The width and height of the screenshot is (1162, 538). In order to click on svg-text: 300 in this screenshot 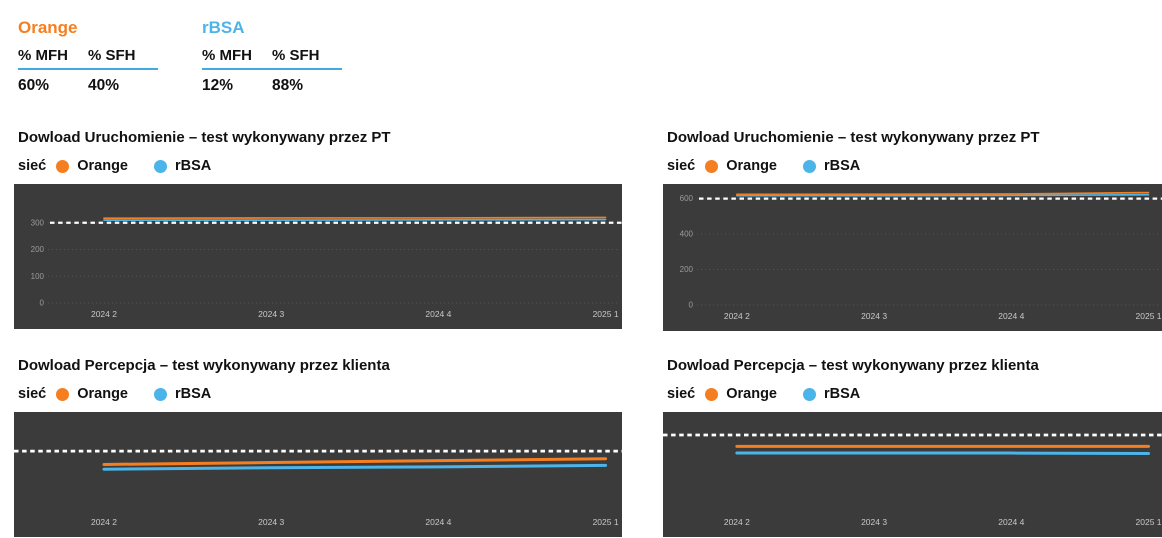, I will do `click(38, 222)`.